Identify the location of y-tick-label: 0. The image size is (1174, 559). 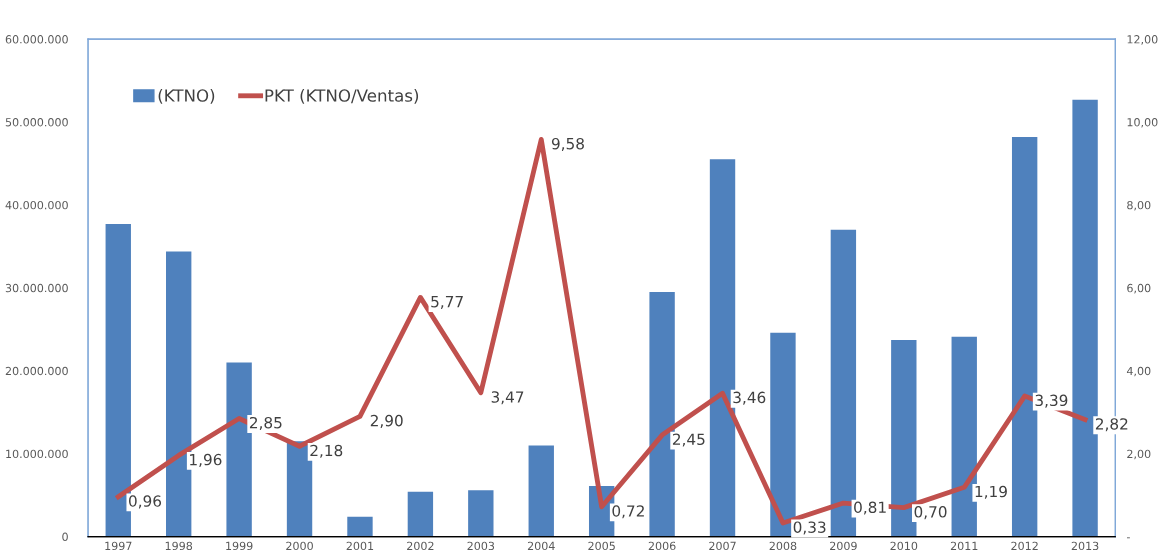
(65, 537).